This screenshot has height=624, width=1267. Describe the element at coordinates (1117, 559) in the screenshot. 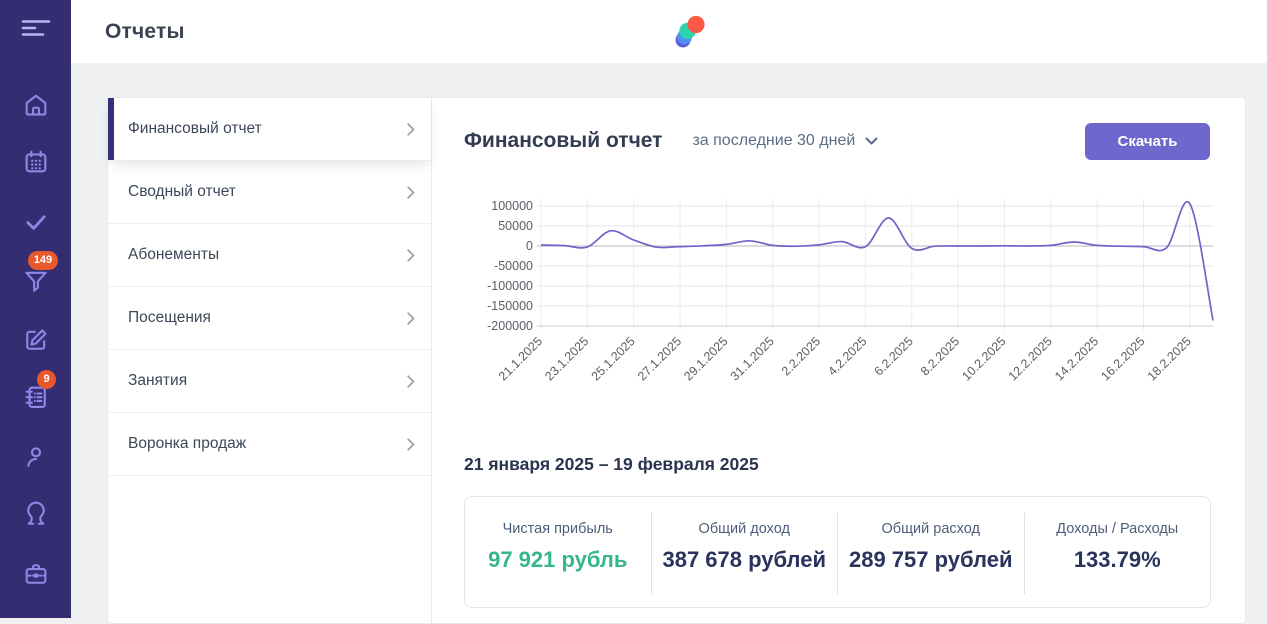

I see `stat-value: 133.79%` at that location.